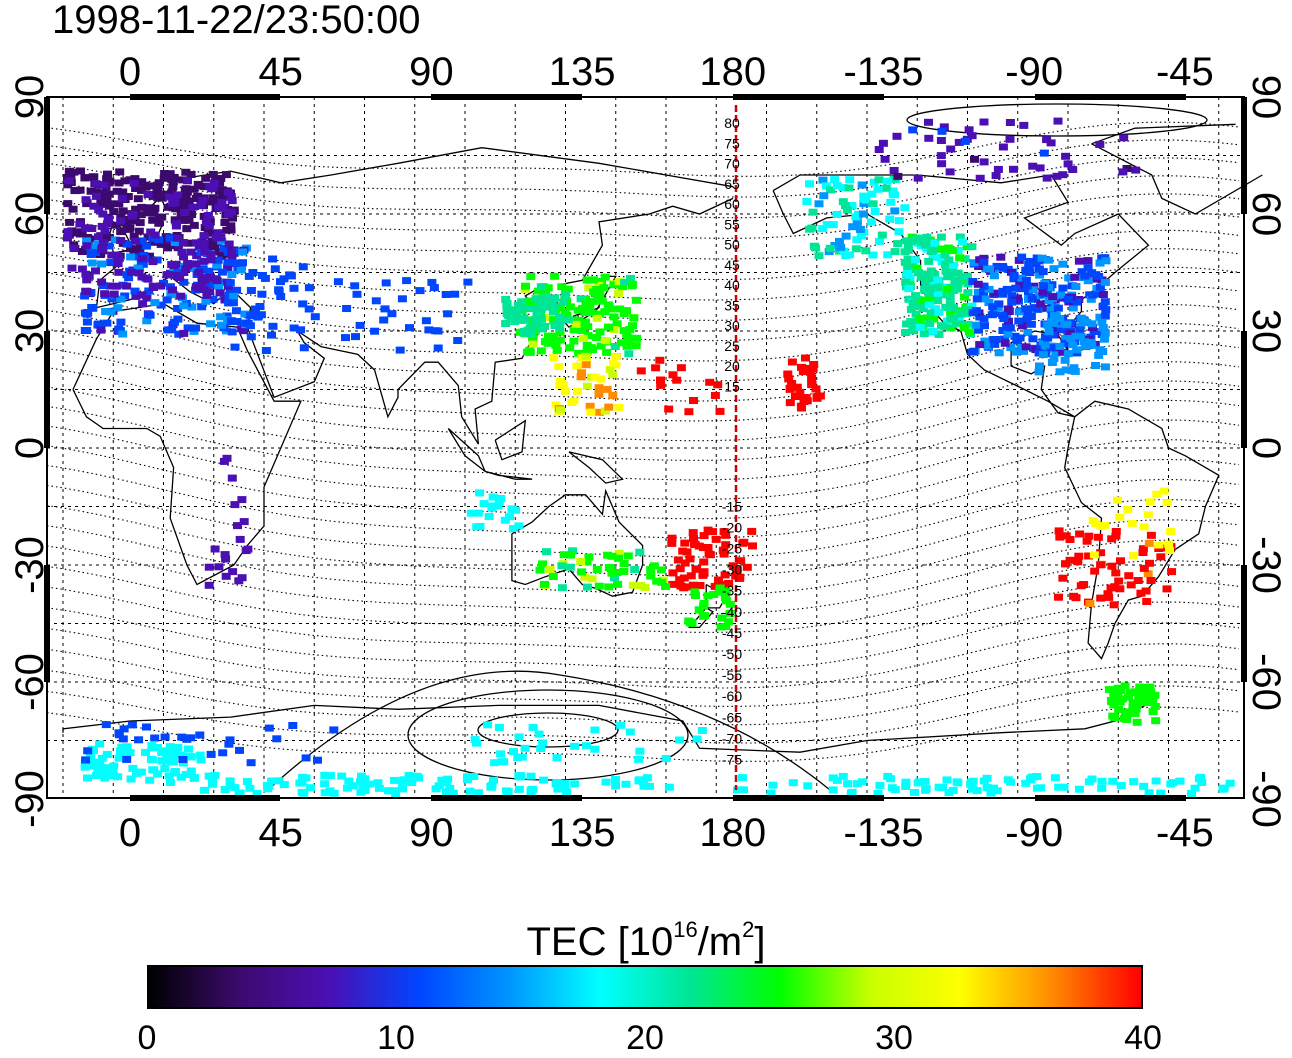 The width and height of the screenshot is (1292, 1058). I want to click on frame-bar, so click(47, 155).